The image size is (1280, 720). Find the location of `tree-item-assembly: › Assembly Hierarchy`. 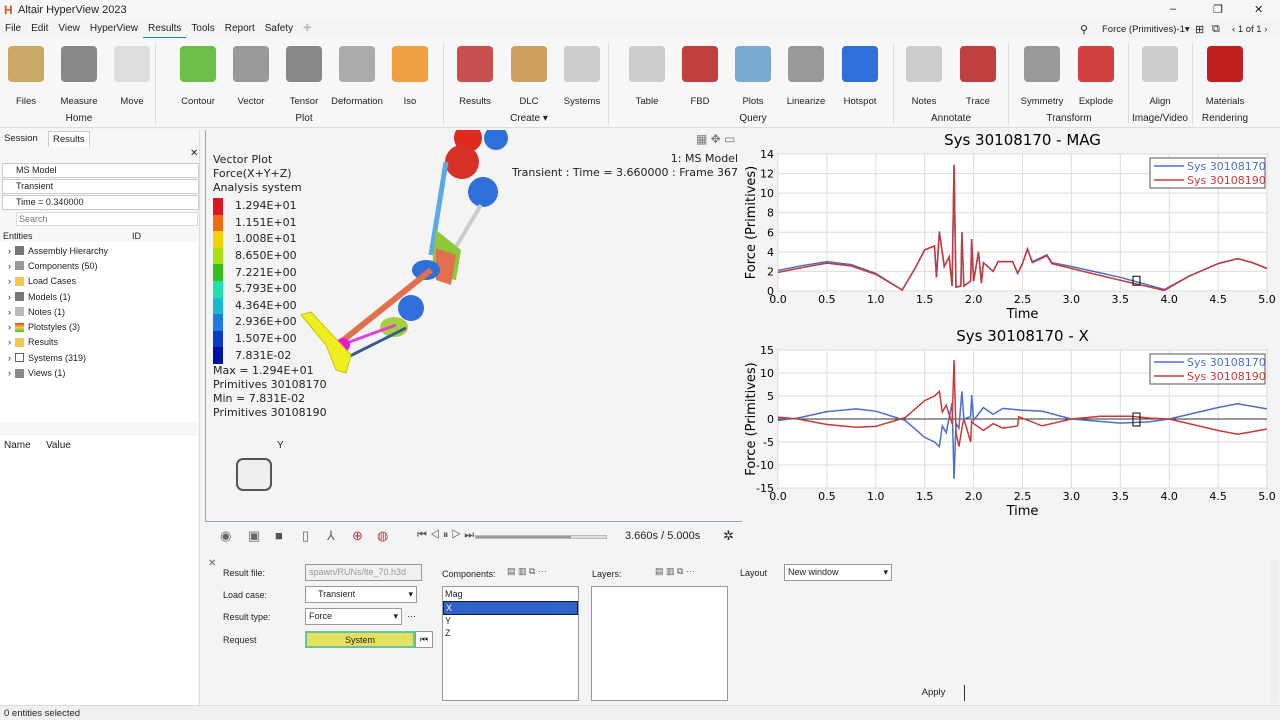

tree-item-assembly: › Assembly Hierarchy is located at coordinates (58, 250).